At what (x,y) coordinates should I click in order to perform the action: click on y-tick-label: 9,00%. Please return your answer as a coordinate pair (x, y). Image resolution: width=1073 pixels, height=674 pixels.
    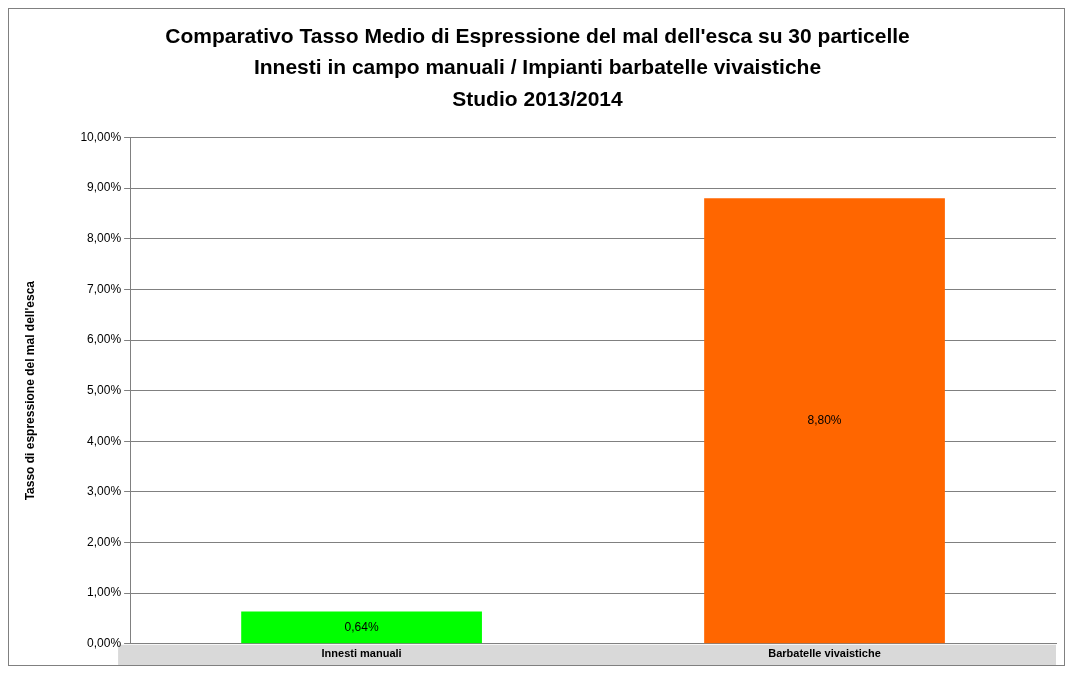
    Looking at the image, I should click on (104, 187).